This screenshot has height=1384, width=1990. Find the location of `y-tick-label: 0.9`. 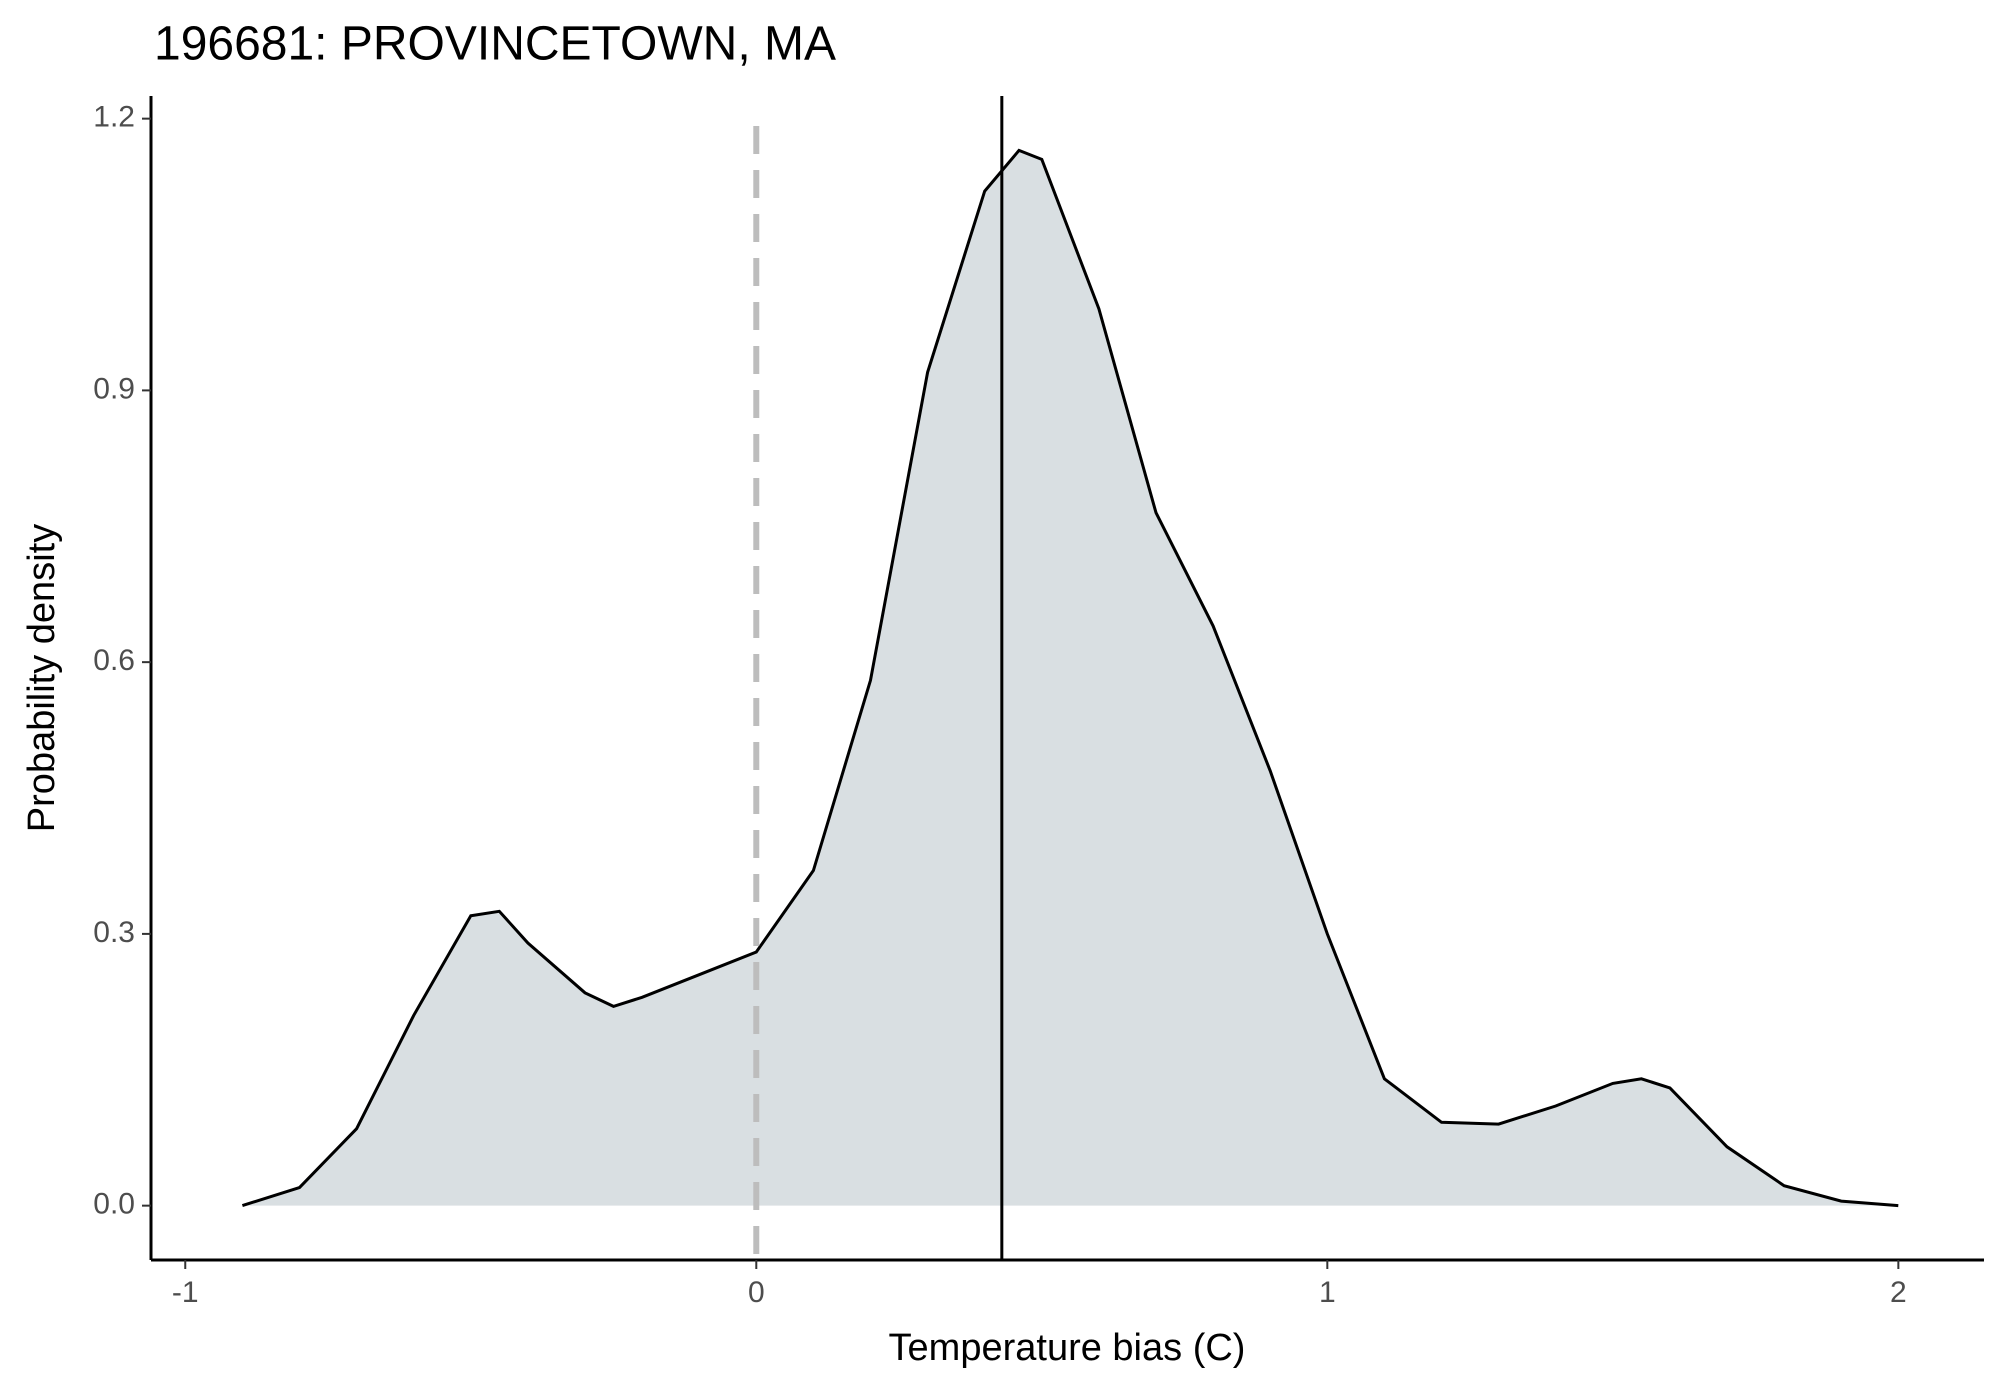

y-tick-label: 0.9 is located at coordinates (114, 388).